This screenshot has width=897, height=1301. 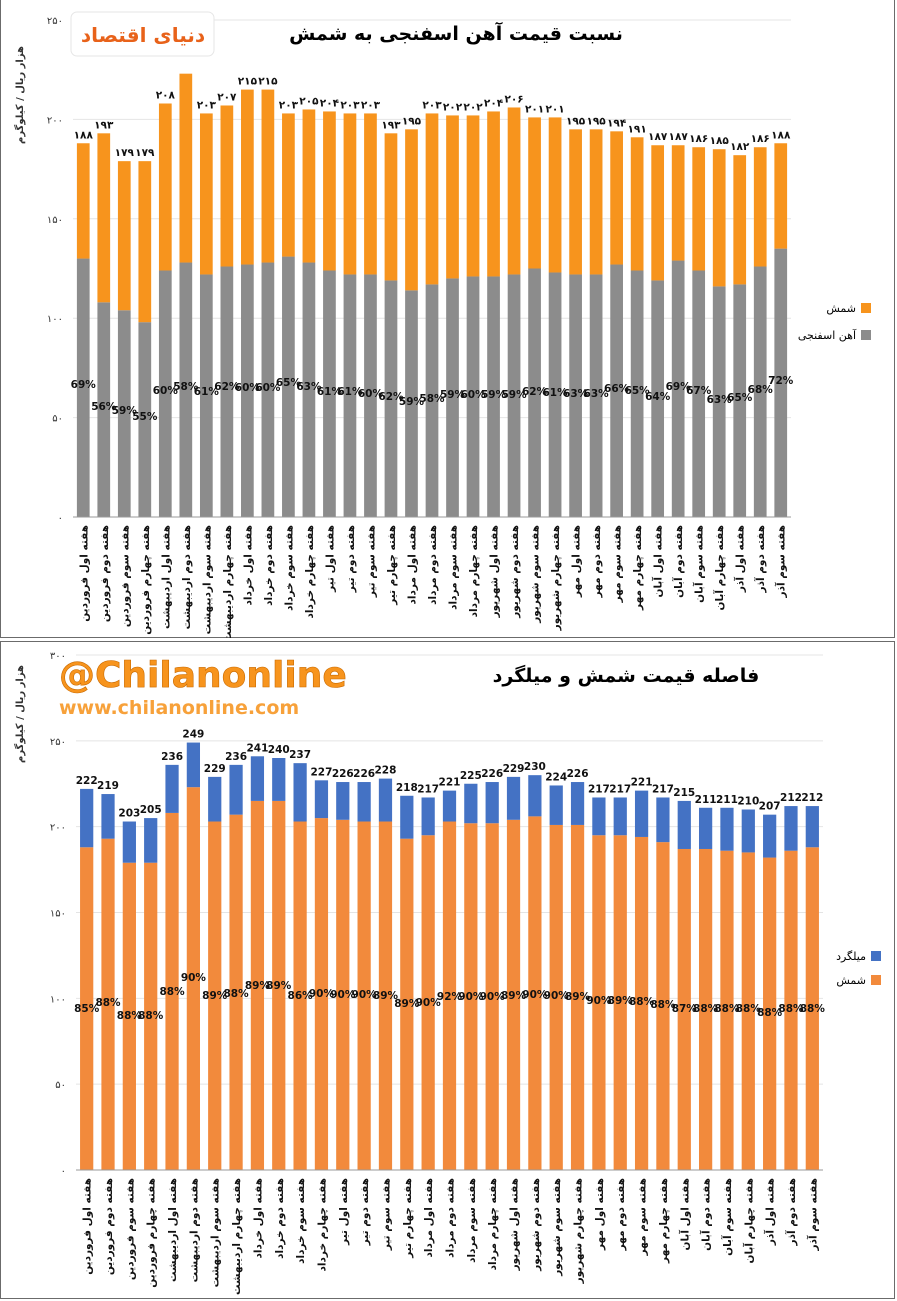 What do you see at coordinates (84, 573) in the screenshot?
I see `x-tick-label: هفته اول فروردین` at bounding box center [84, 573].